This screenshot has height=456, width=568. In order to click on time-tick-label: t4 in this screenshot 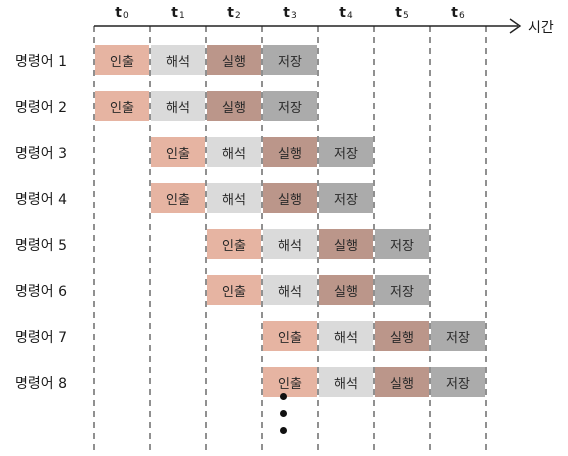, I will do `click(345, 13)`.